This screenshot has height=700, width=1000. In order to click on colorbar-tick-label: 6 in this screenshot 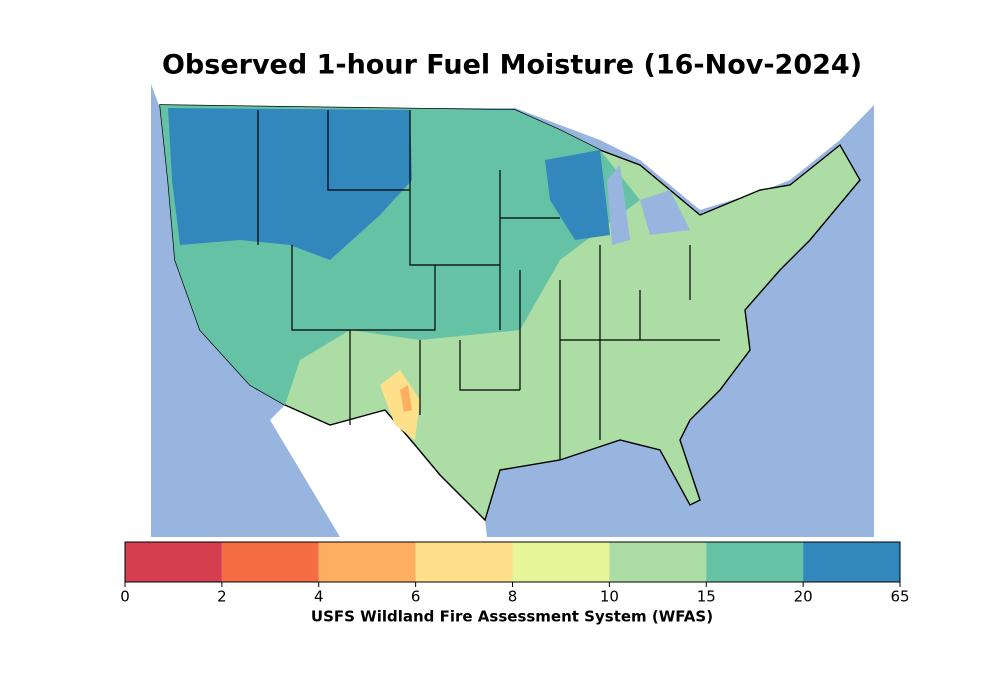, I will do `click(416, 597)`.